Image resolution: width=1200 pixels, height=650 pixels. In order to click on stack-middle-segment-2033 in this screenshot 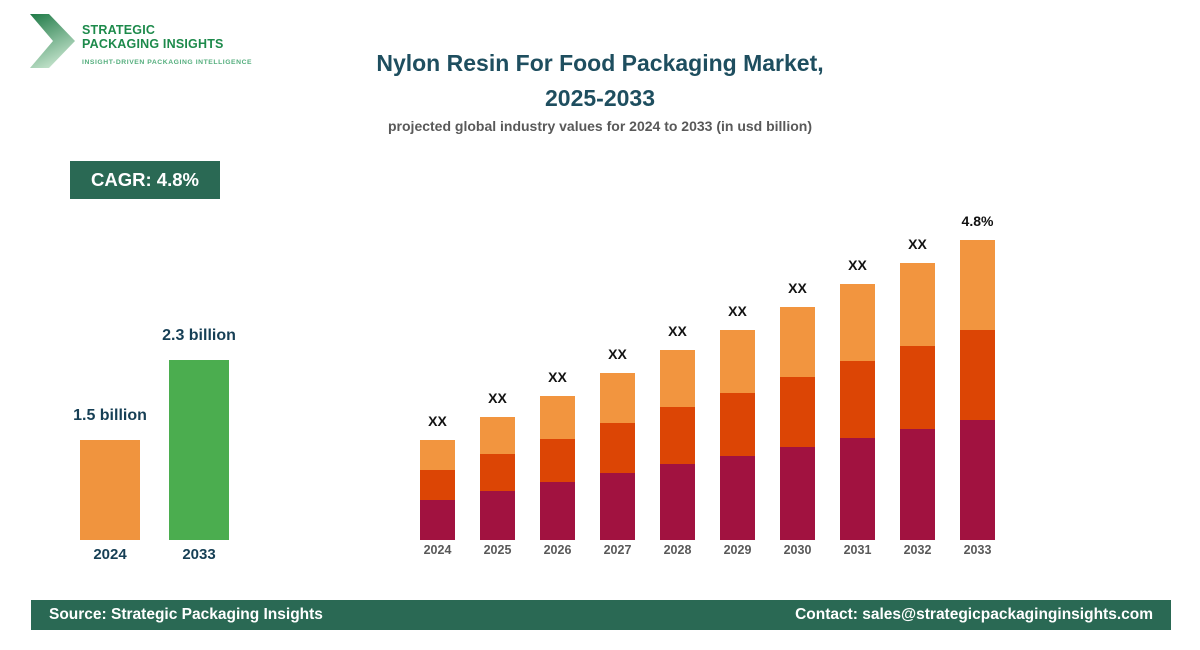, I will do `click(977, 375)`.